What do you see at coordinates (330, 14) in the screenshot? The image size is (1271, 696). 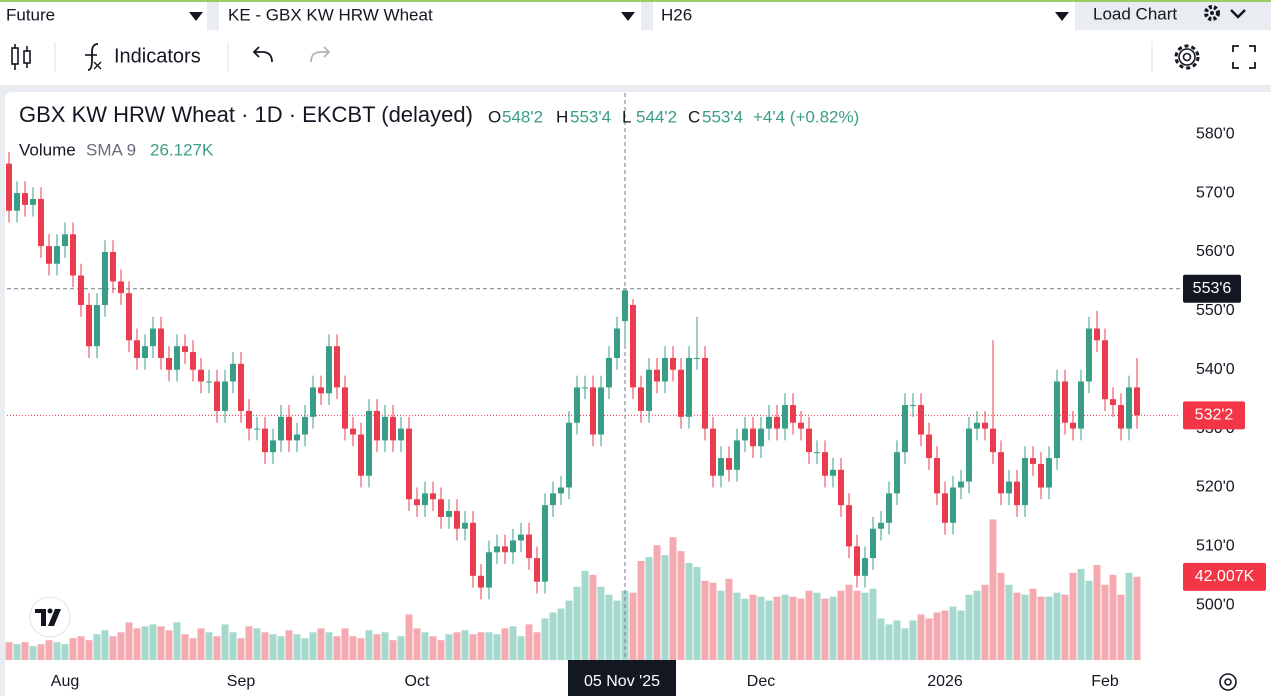 I see `symbol-select: KE - GBX KW HRW Wheat` at bounding box center [330, 14].